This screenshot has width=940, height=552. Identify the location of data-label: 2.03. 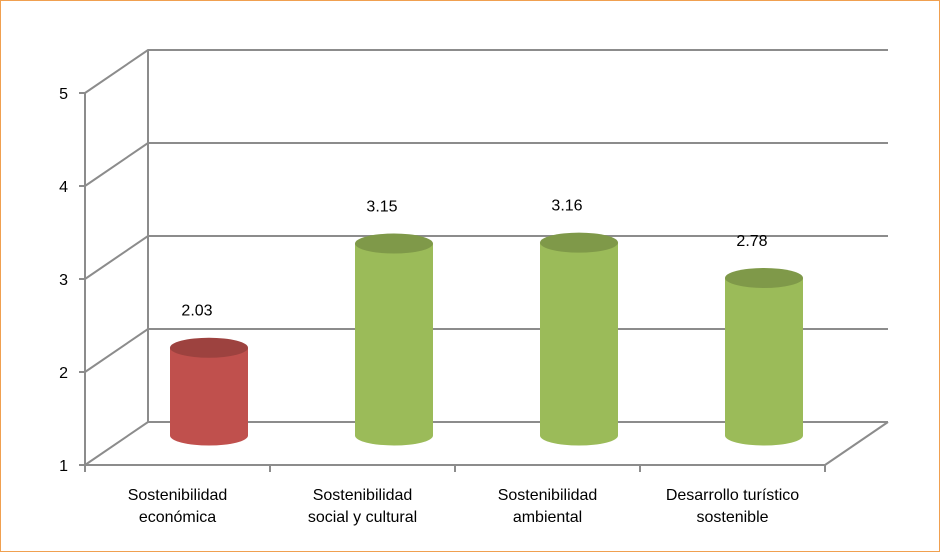
(196, 311).